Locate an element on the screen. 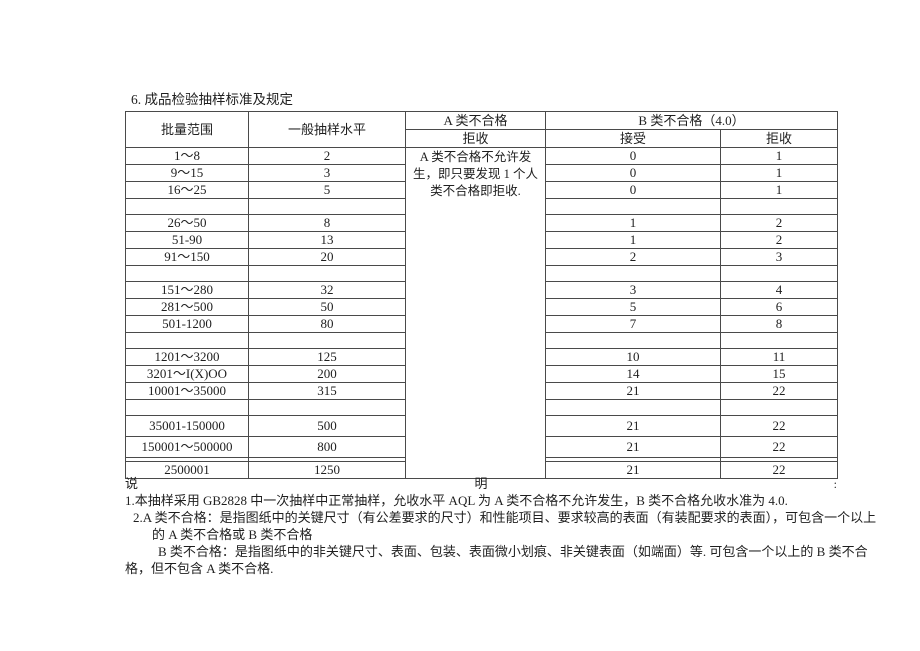  column-header-class-a: A 类不合格 is located at coordinates (475, 120).